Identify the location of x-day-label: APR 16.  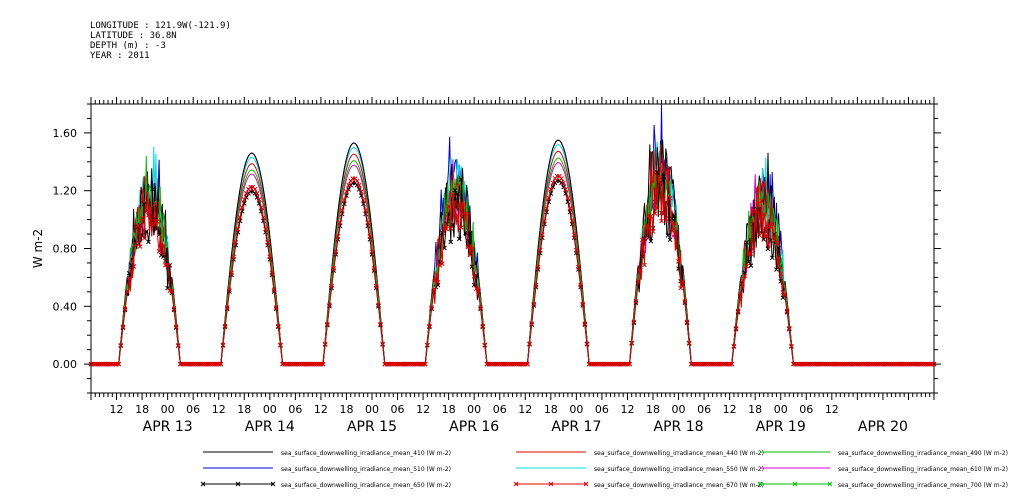
(474, 427).